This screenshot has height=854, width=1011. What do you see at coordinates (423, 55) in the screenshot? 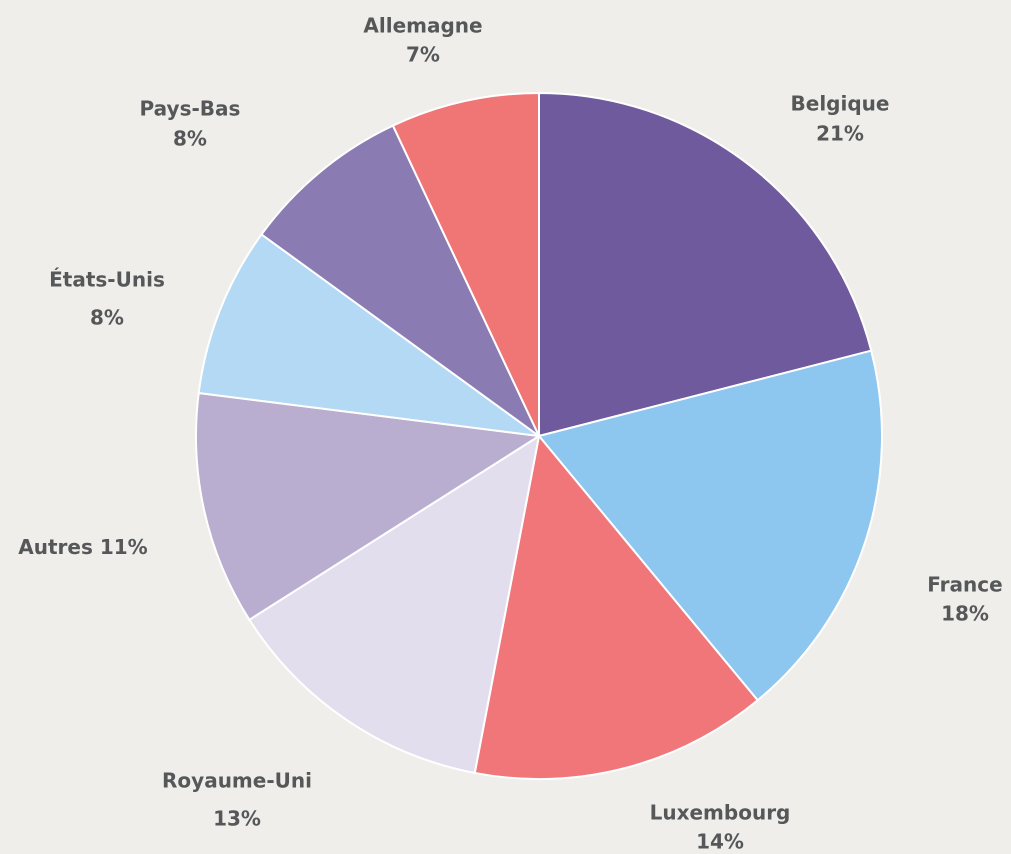
I see `value-label: 7%` at bounding box center [423, 55].